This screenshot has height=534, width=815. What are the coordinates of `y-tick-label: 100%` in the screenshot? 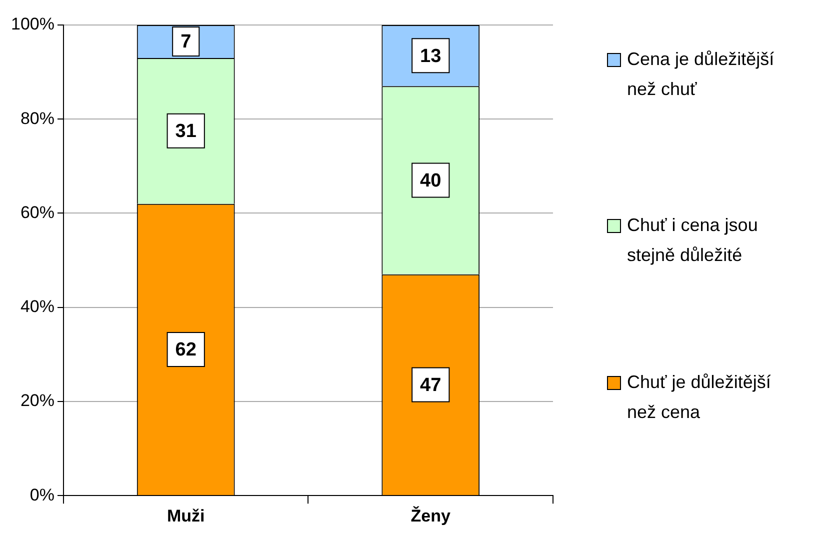 It's located at (32, 24).